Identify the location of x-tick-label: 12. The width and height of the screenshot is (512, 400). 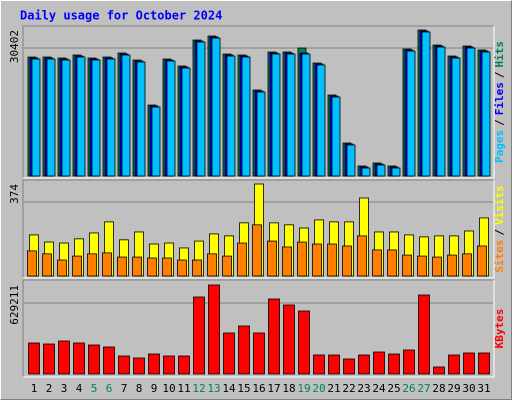
(198, 388).